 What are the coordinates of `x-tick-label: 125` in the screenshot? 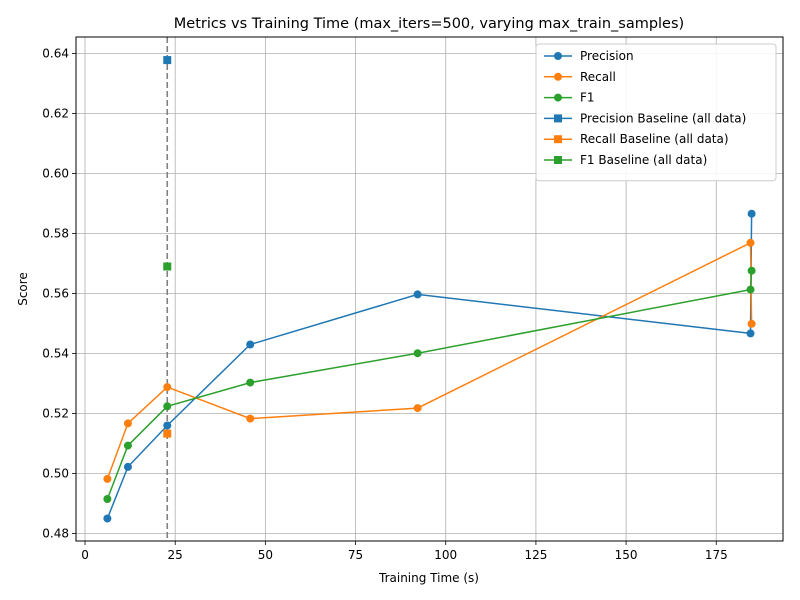 It's located at (535, 555).